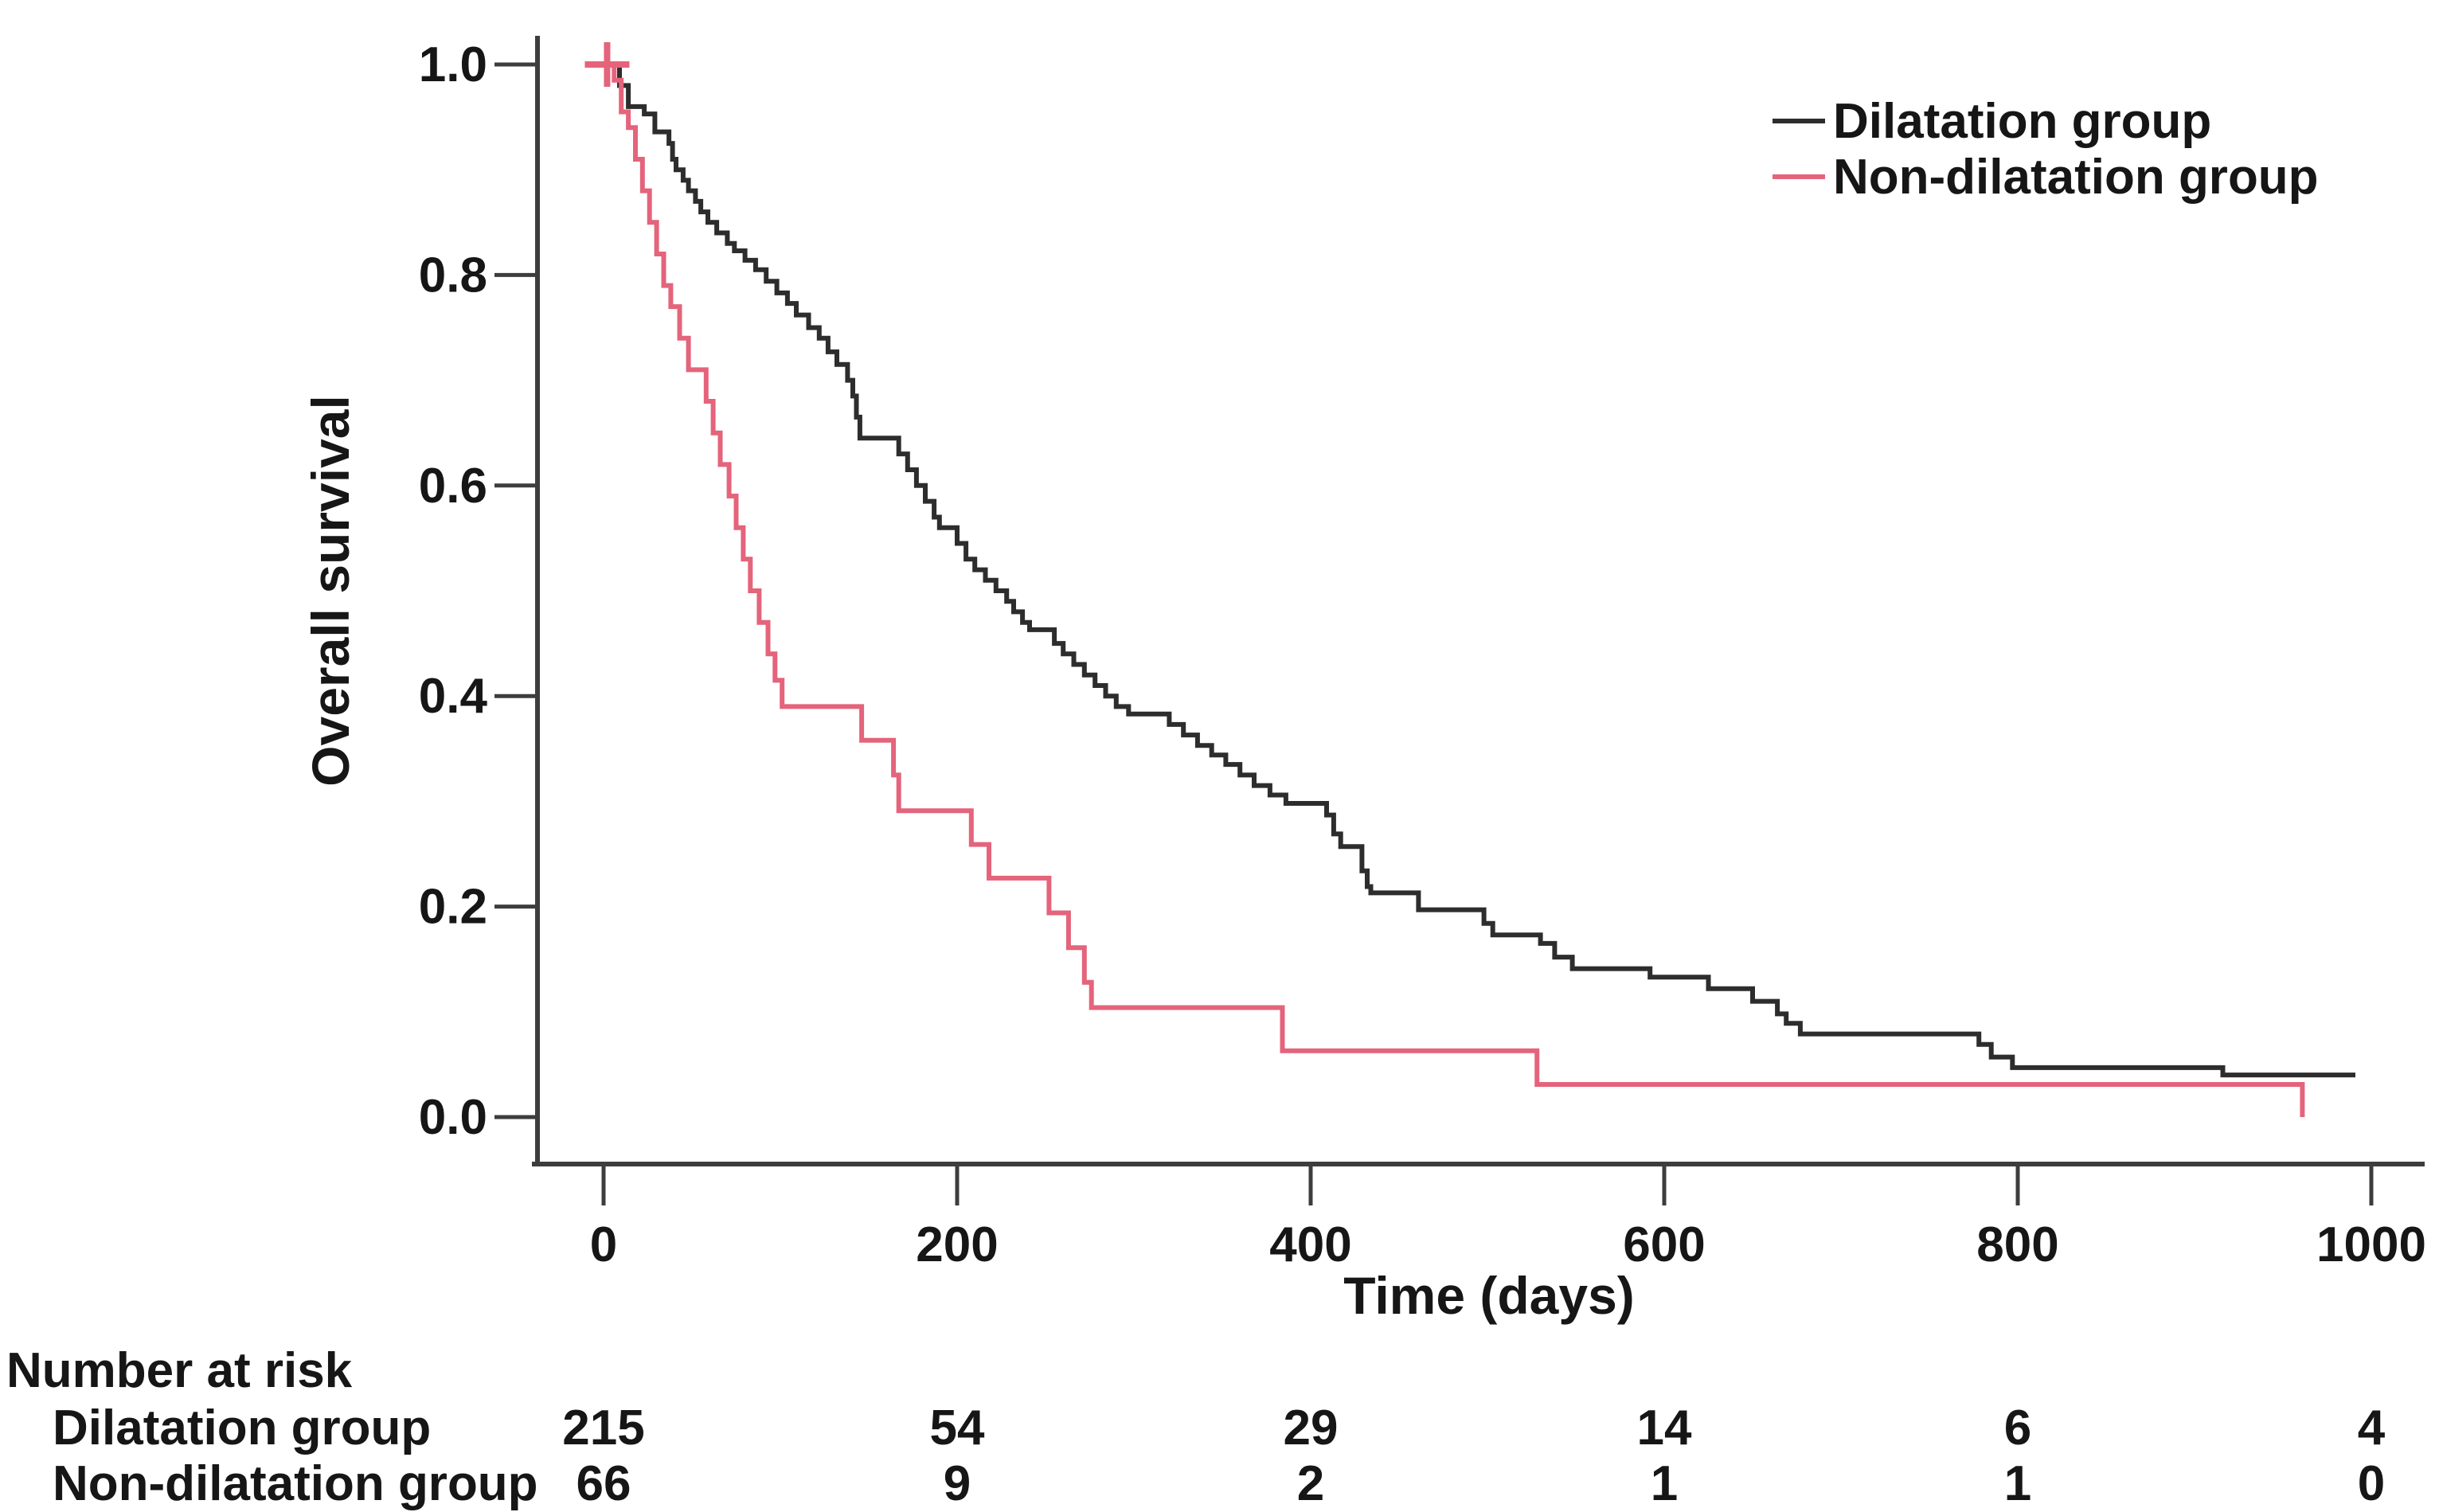 The image size is (2439, 1512). What do you see at coordinates (2371, 1483) in the screenshot?
I see `risk-count: 0` at bounding box center [2371, 1483].